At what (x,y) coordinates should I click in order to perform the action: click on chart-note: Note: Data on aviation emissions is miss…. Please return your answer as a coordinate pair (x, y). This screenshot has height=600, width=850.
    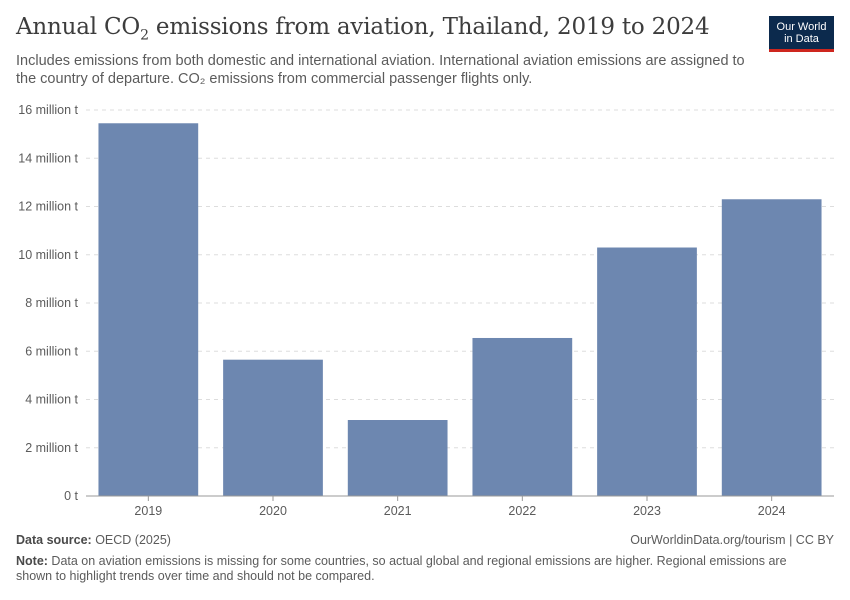
    Looking at the image, I should click on (416, 569).